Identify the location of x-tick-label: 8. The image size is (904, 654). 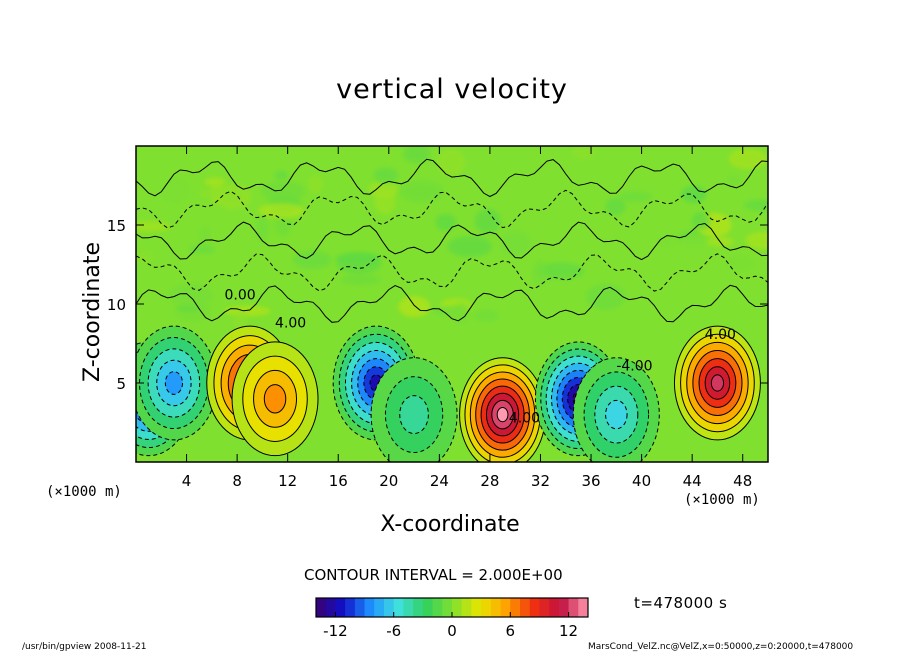
(237, 481).